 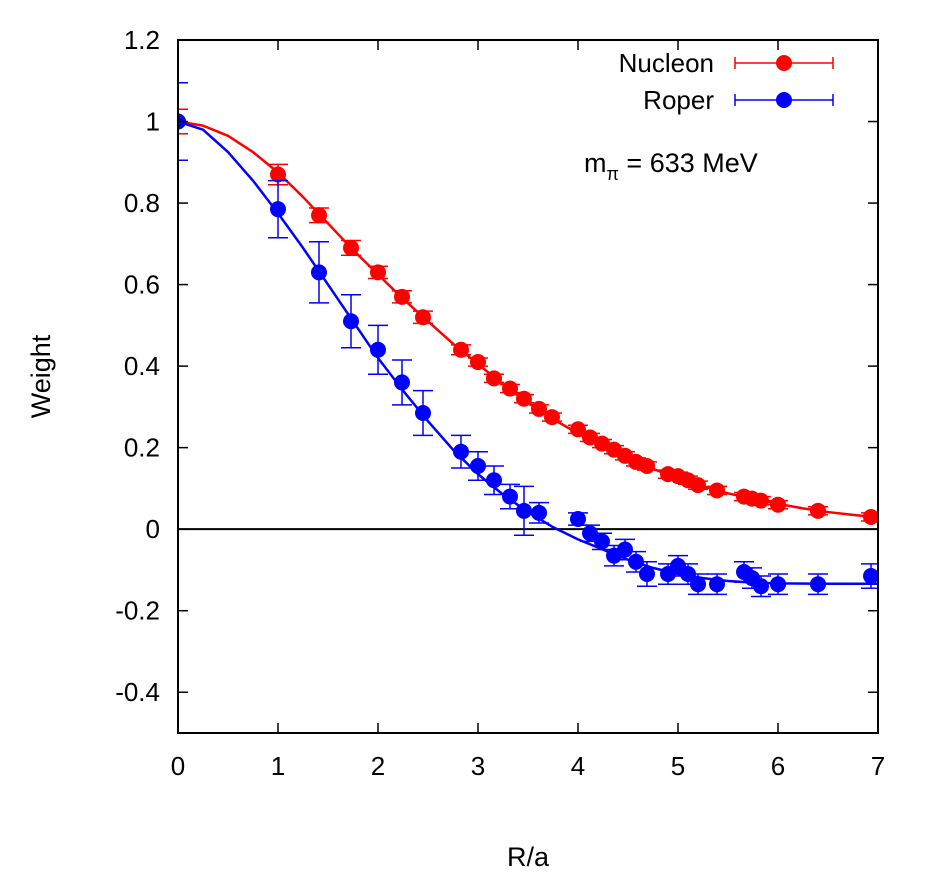 What do you see at coordinates (678, 766) in the screenshot?
I see `x-tick-label: 5` at bounding box center [678, 766].